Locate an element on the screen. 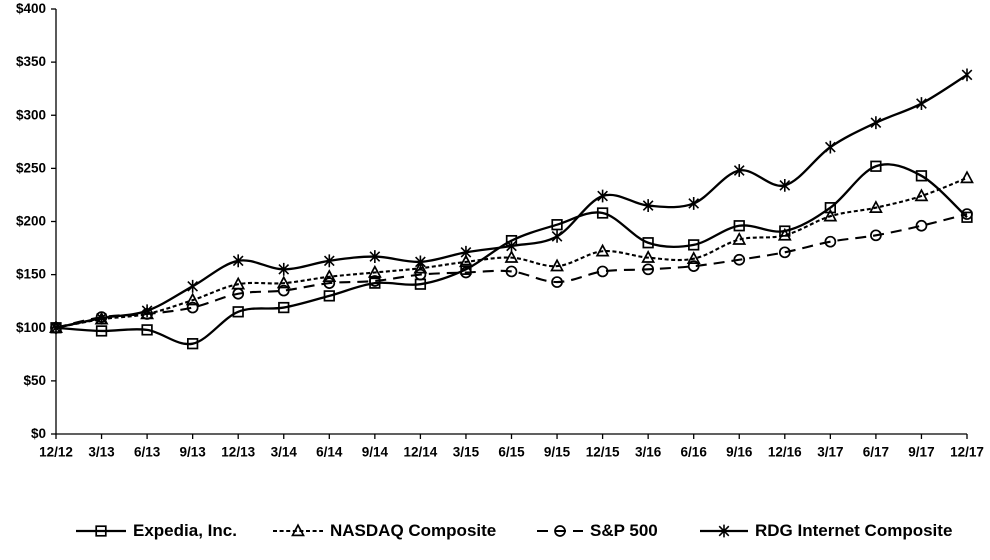 This screenshot has height=560, width=990. y-axis-tick-label: $150 is located at coordinates (31, 274).